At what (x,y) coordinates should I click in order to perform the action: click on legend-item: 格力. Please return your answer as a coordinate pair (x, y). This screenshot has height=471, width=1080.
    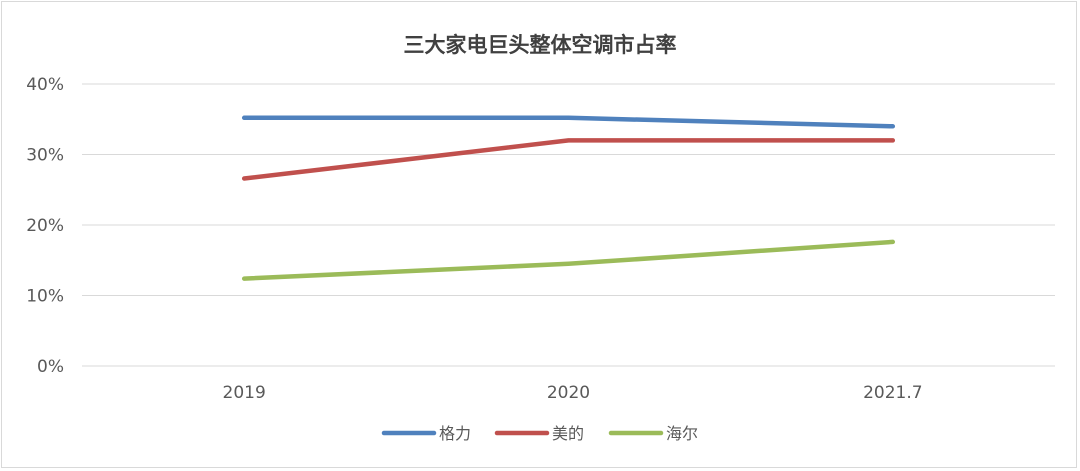
    Looking at the image, I should click on (426, 433).